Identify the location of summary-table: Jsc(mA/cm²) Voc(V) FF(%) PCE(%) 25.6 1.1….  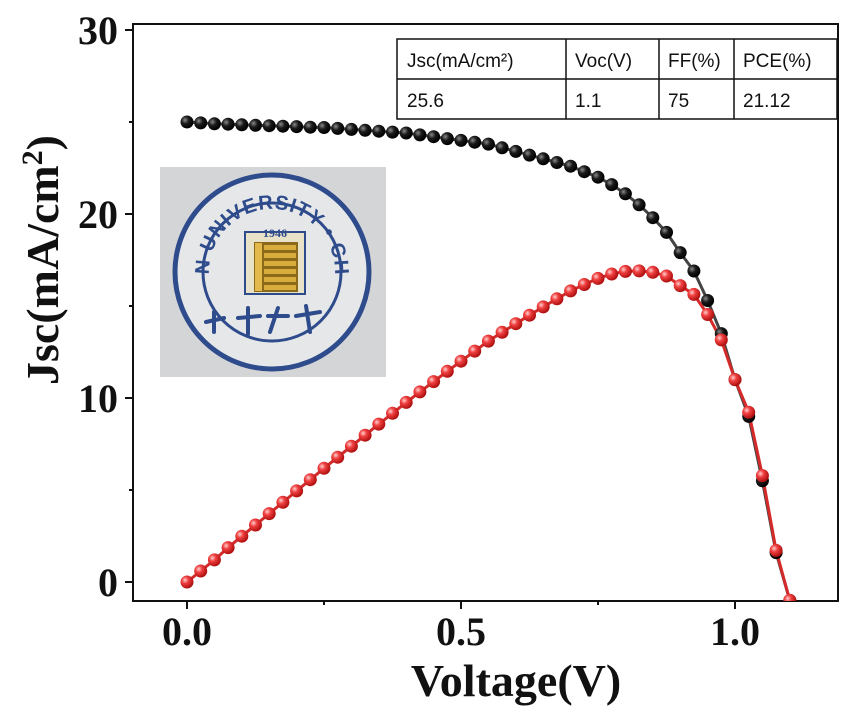
(617, 79).